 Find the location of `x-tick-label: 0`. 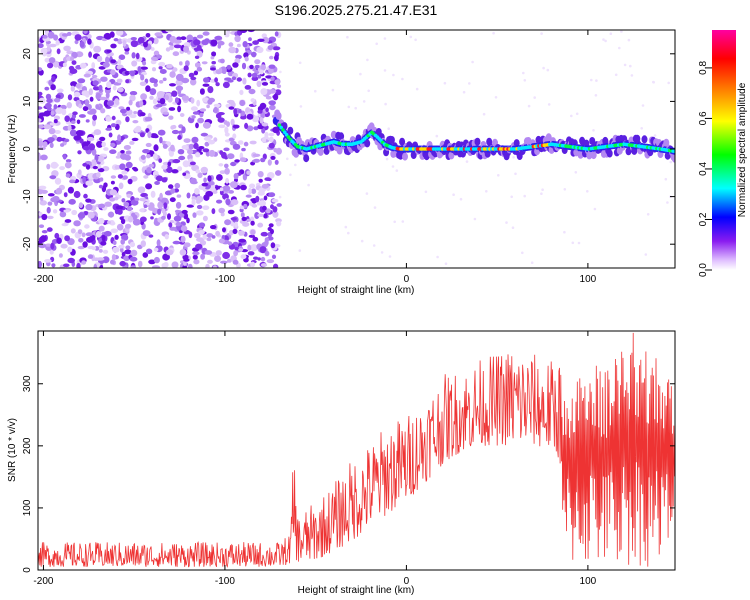

x-tick-label: 0 is located at coordinates (407, 279).